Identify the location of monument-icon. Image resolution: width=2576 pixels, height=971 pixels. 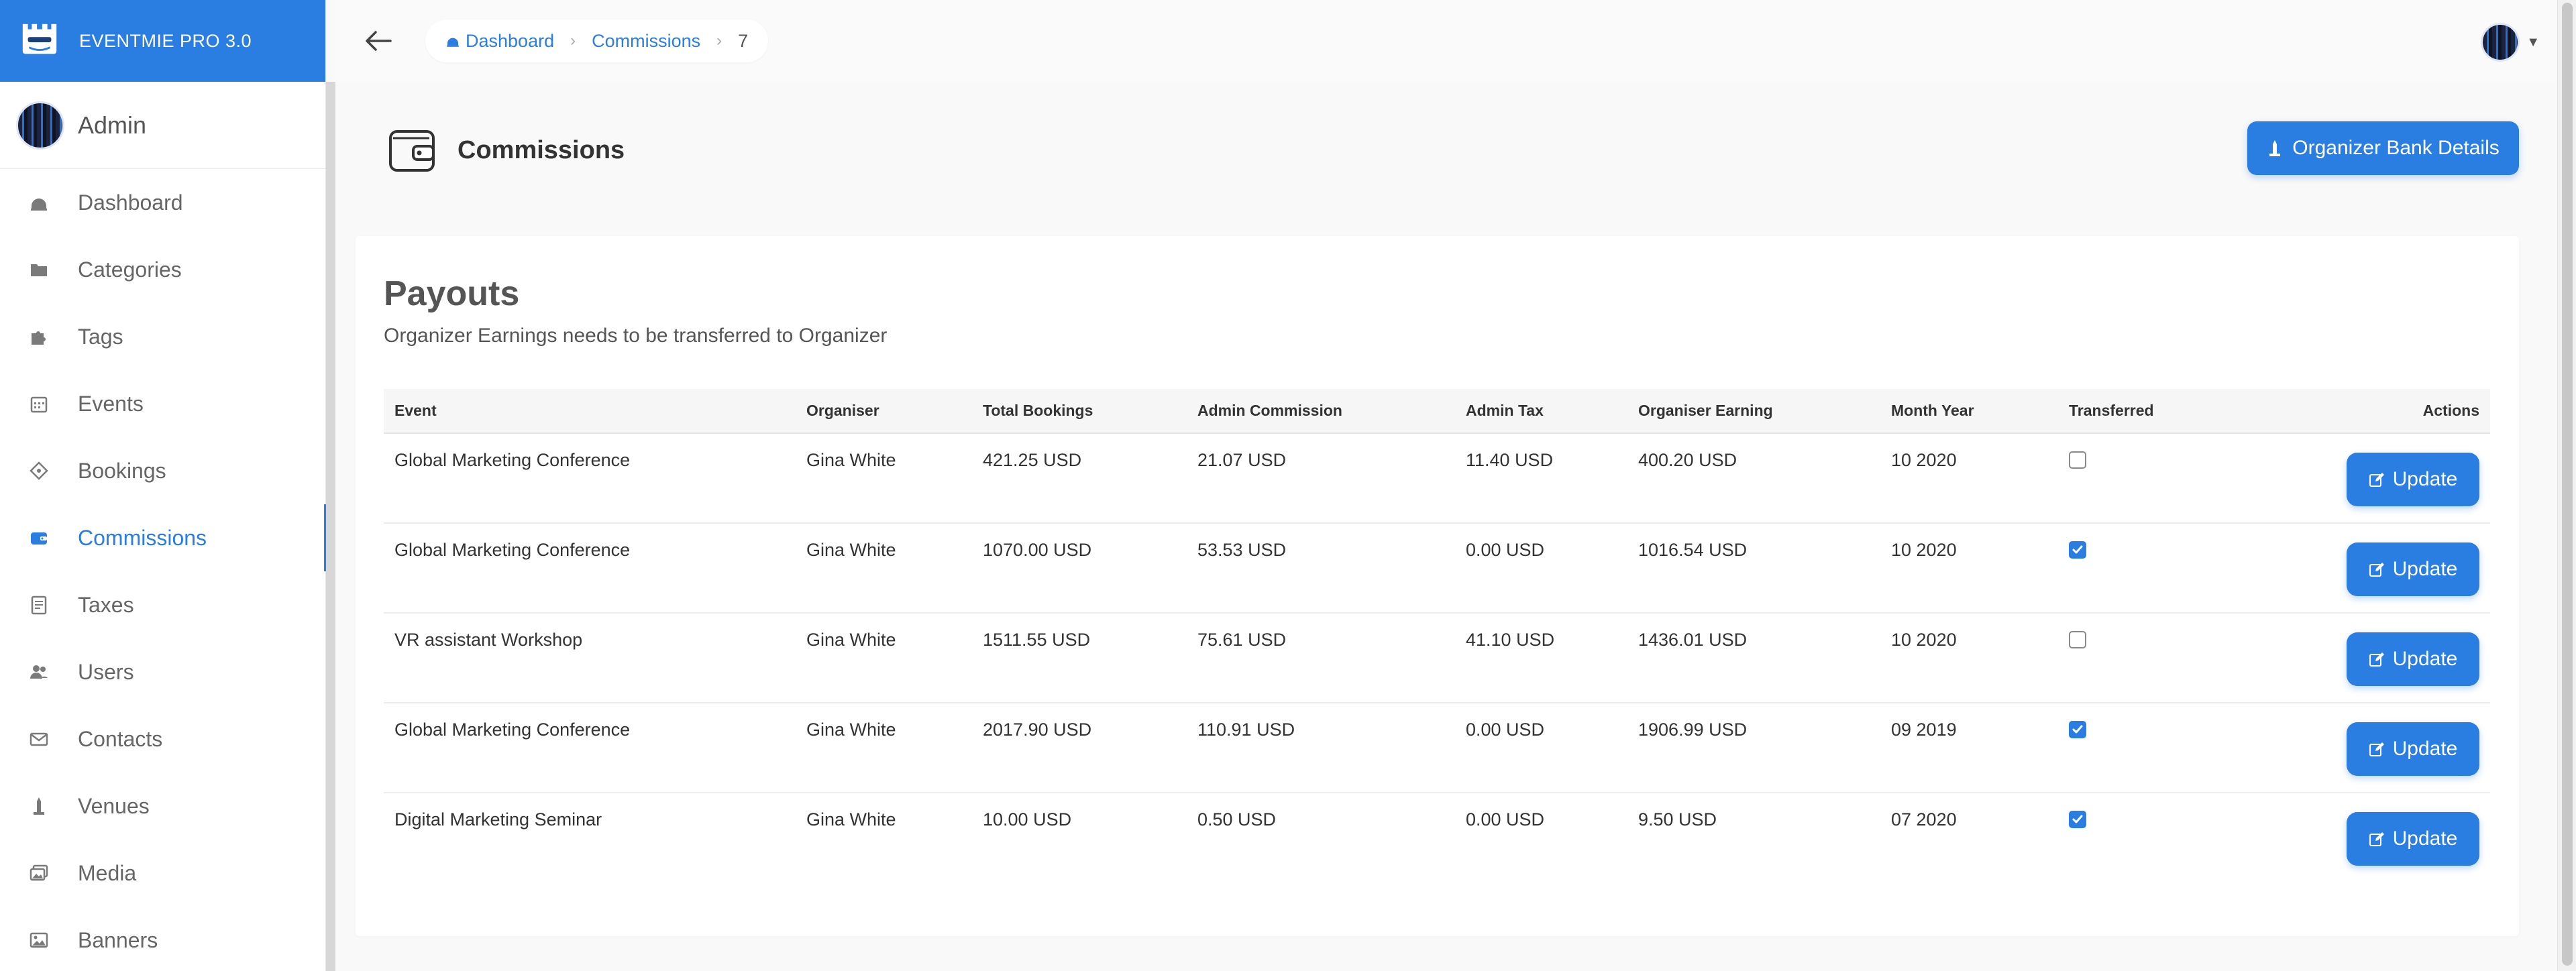
(39, 806).